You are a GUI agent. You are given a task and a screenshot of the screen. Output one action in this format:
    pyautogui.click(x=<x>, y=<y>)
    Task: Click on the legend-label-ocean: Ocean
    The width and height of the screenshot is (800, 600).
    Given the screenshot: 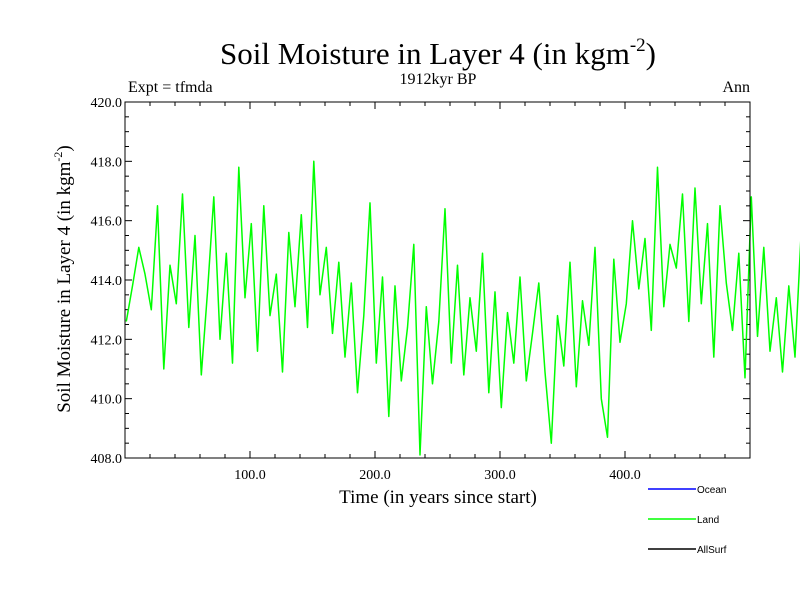 What is the action you would take?
    pyautogui.click(x=711, y=490)
    